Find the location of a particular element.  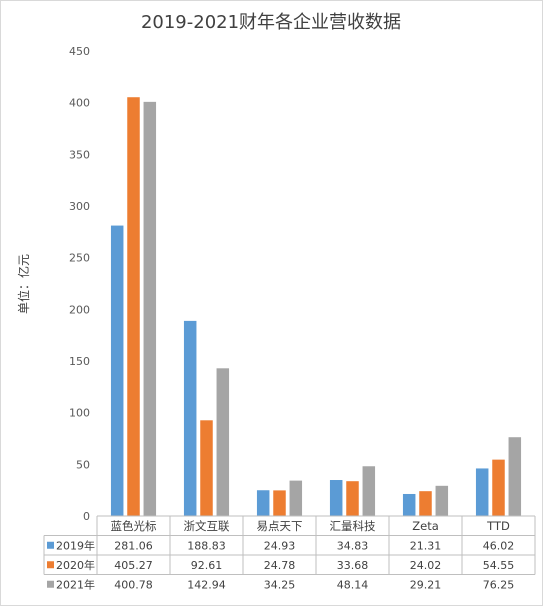

data-label: 142.94 is located at coordinates (206, 584).